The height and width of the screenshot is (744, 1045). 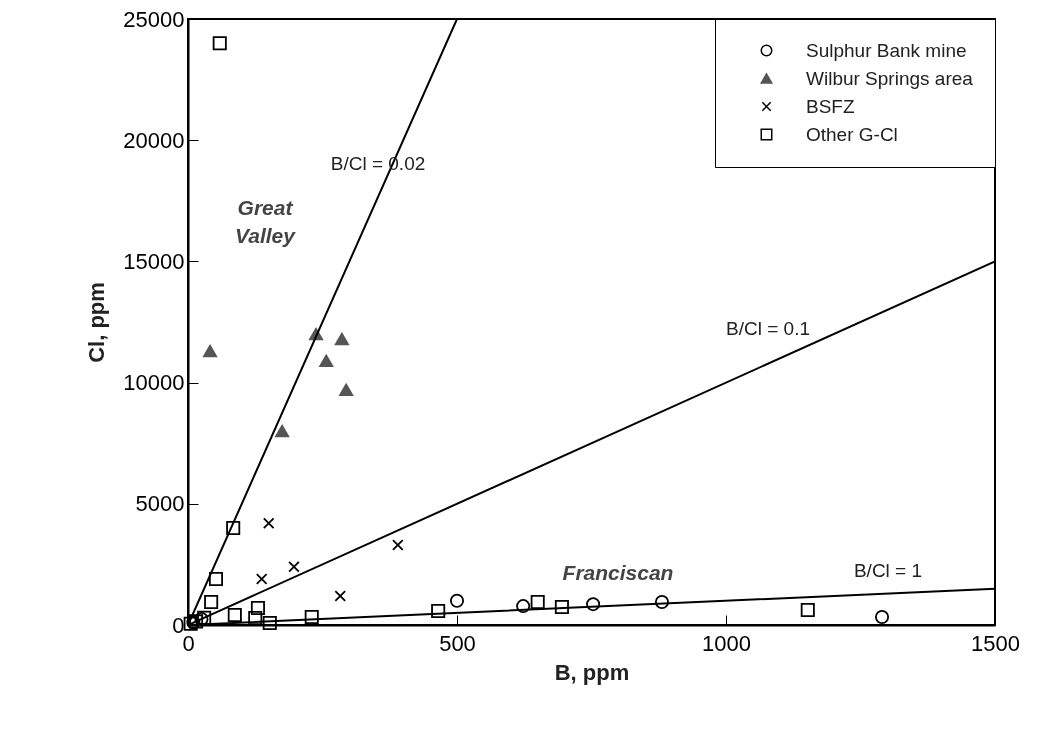 What do you see at coordinates (890, 78) in the screenshot?
I see `legend-label: Wilbur Springs area` at bounding box center [890, 78].